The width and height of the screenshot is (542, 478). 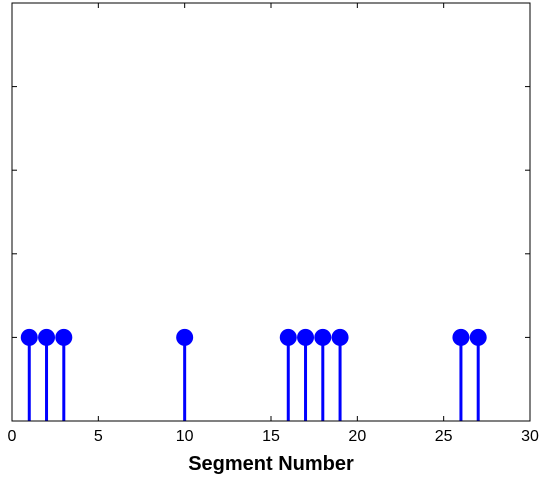 I want to click on x-tick-label: 20, so click(x=357, y=436).